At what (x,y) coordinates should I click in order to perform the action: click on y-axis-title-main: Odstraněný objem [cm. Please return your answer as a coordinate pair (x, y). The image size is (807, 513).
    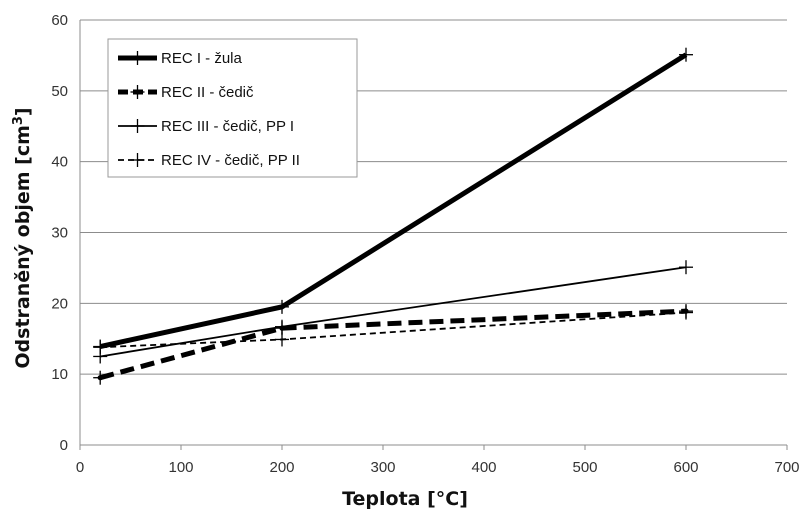
    Looking at the image, I should click on (23, 246).